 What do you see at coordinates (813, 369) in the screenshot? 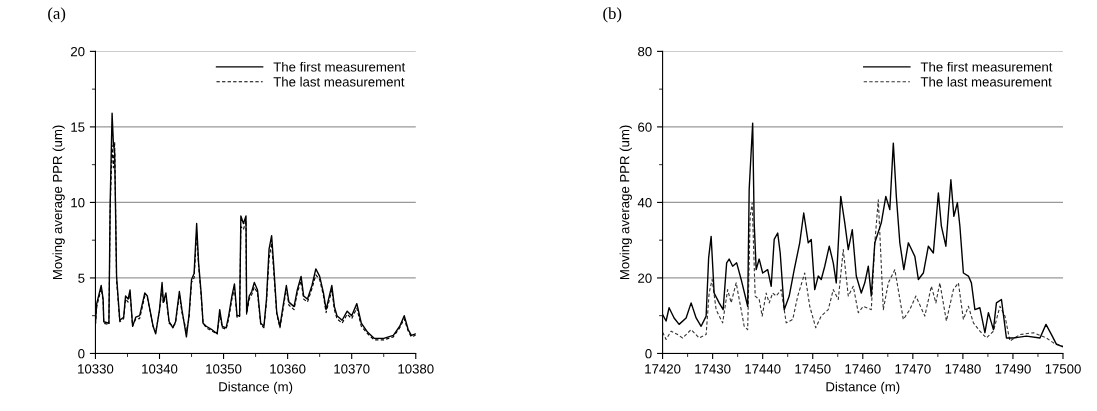
I see `x-tick-label: 17450` at bounding box center [813, 369].